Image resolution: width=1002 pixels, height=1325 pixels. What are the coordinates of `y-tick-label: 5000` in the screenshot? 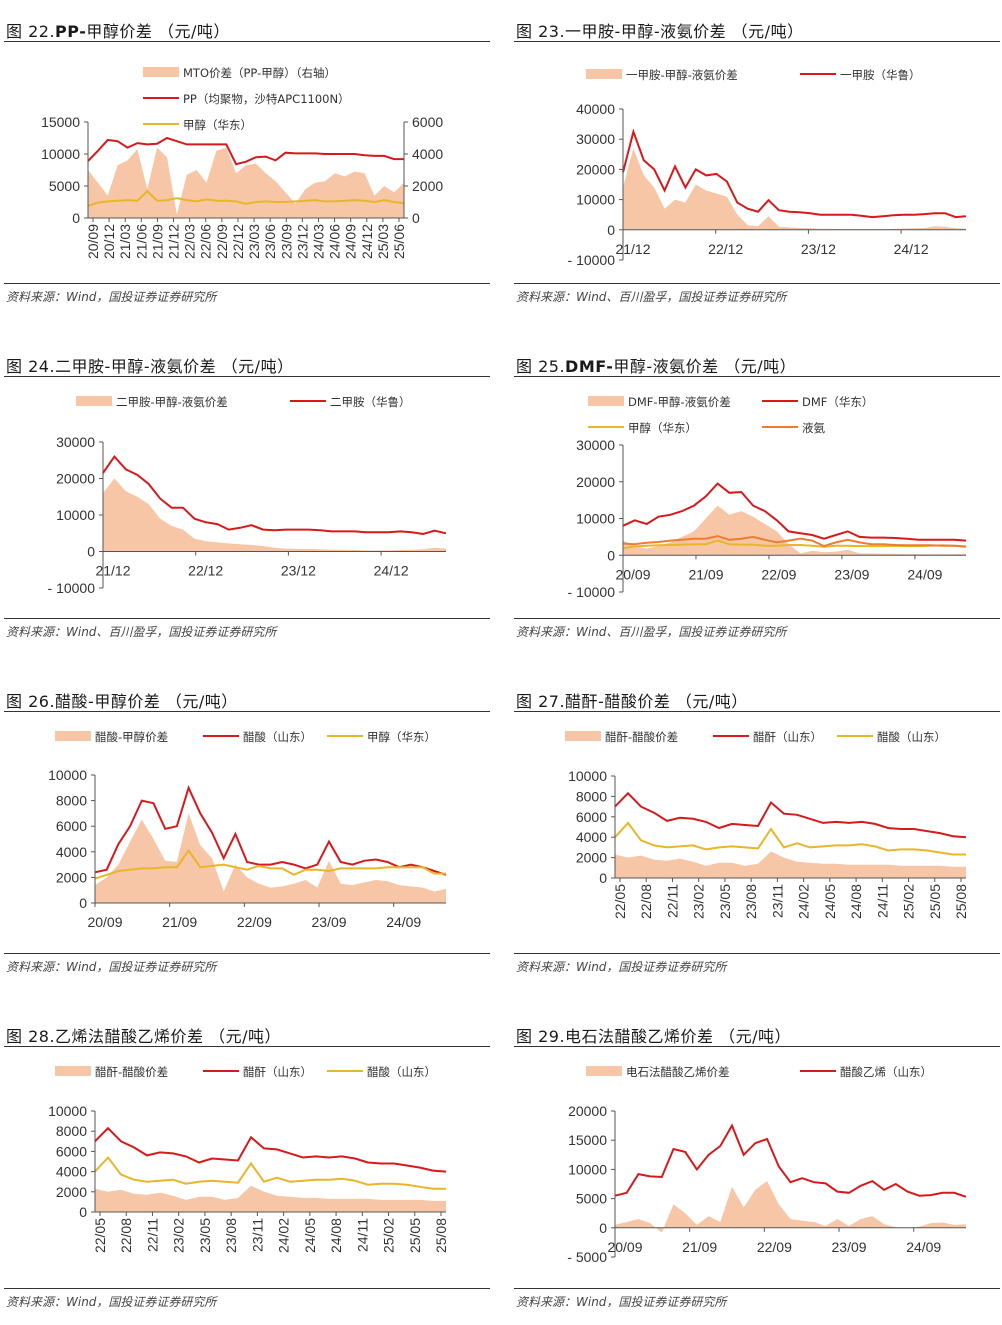 It's located at (64, 186).